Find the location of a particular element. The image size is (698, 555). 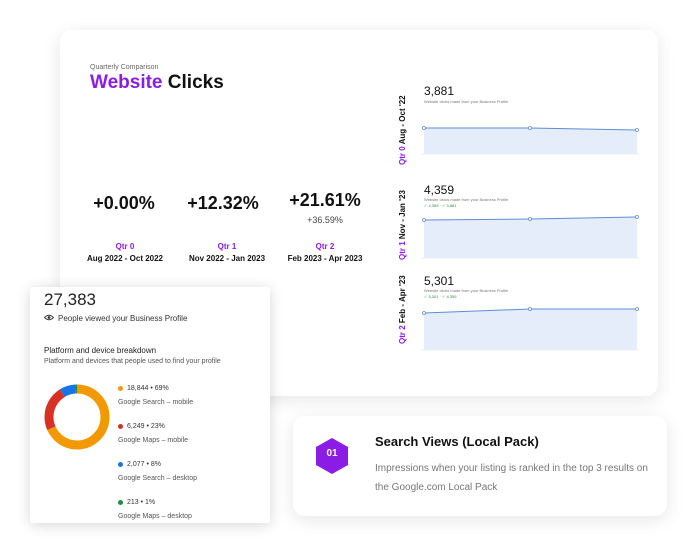

donut-segment-maps-desktop is located at coordinates (77, 417).